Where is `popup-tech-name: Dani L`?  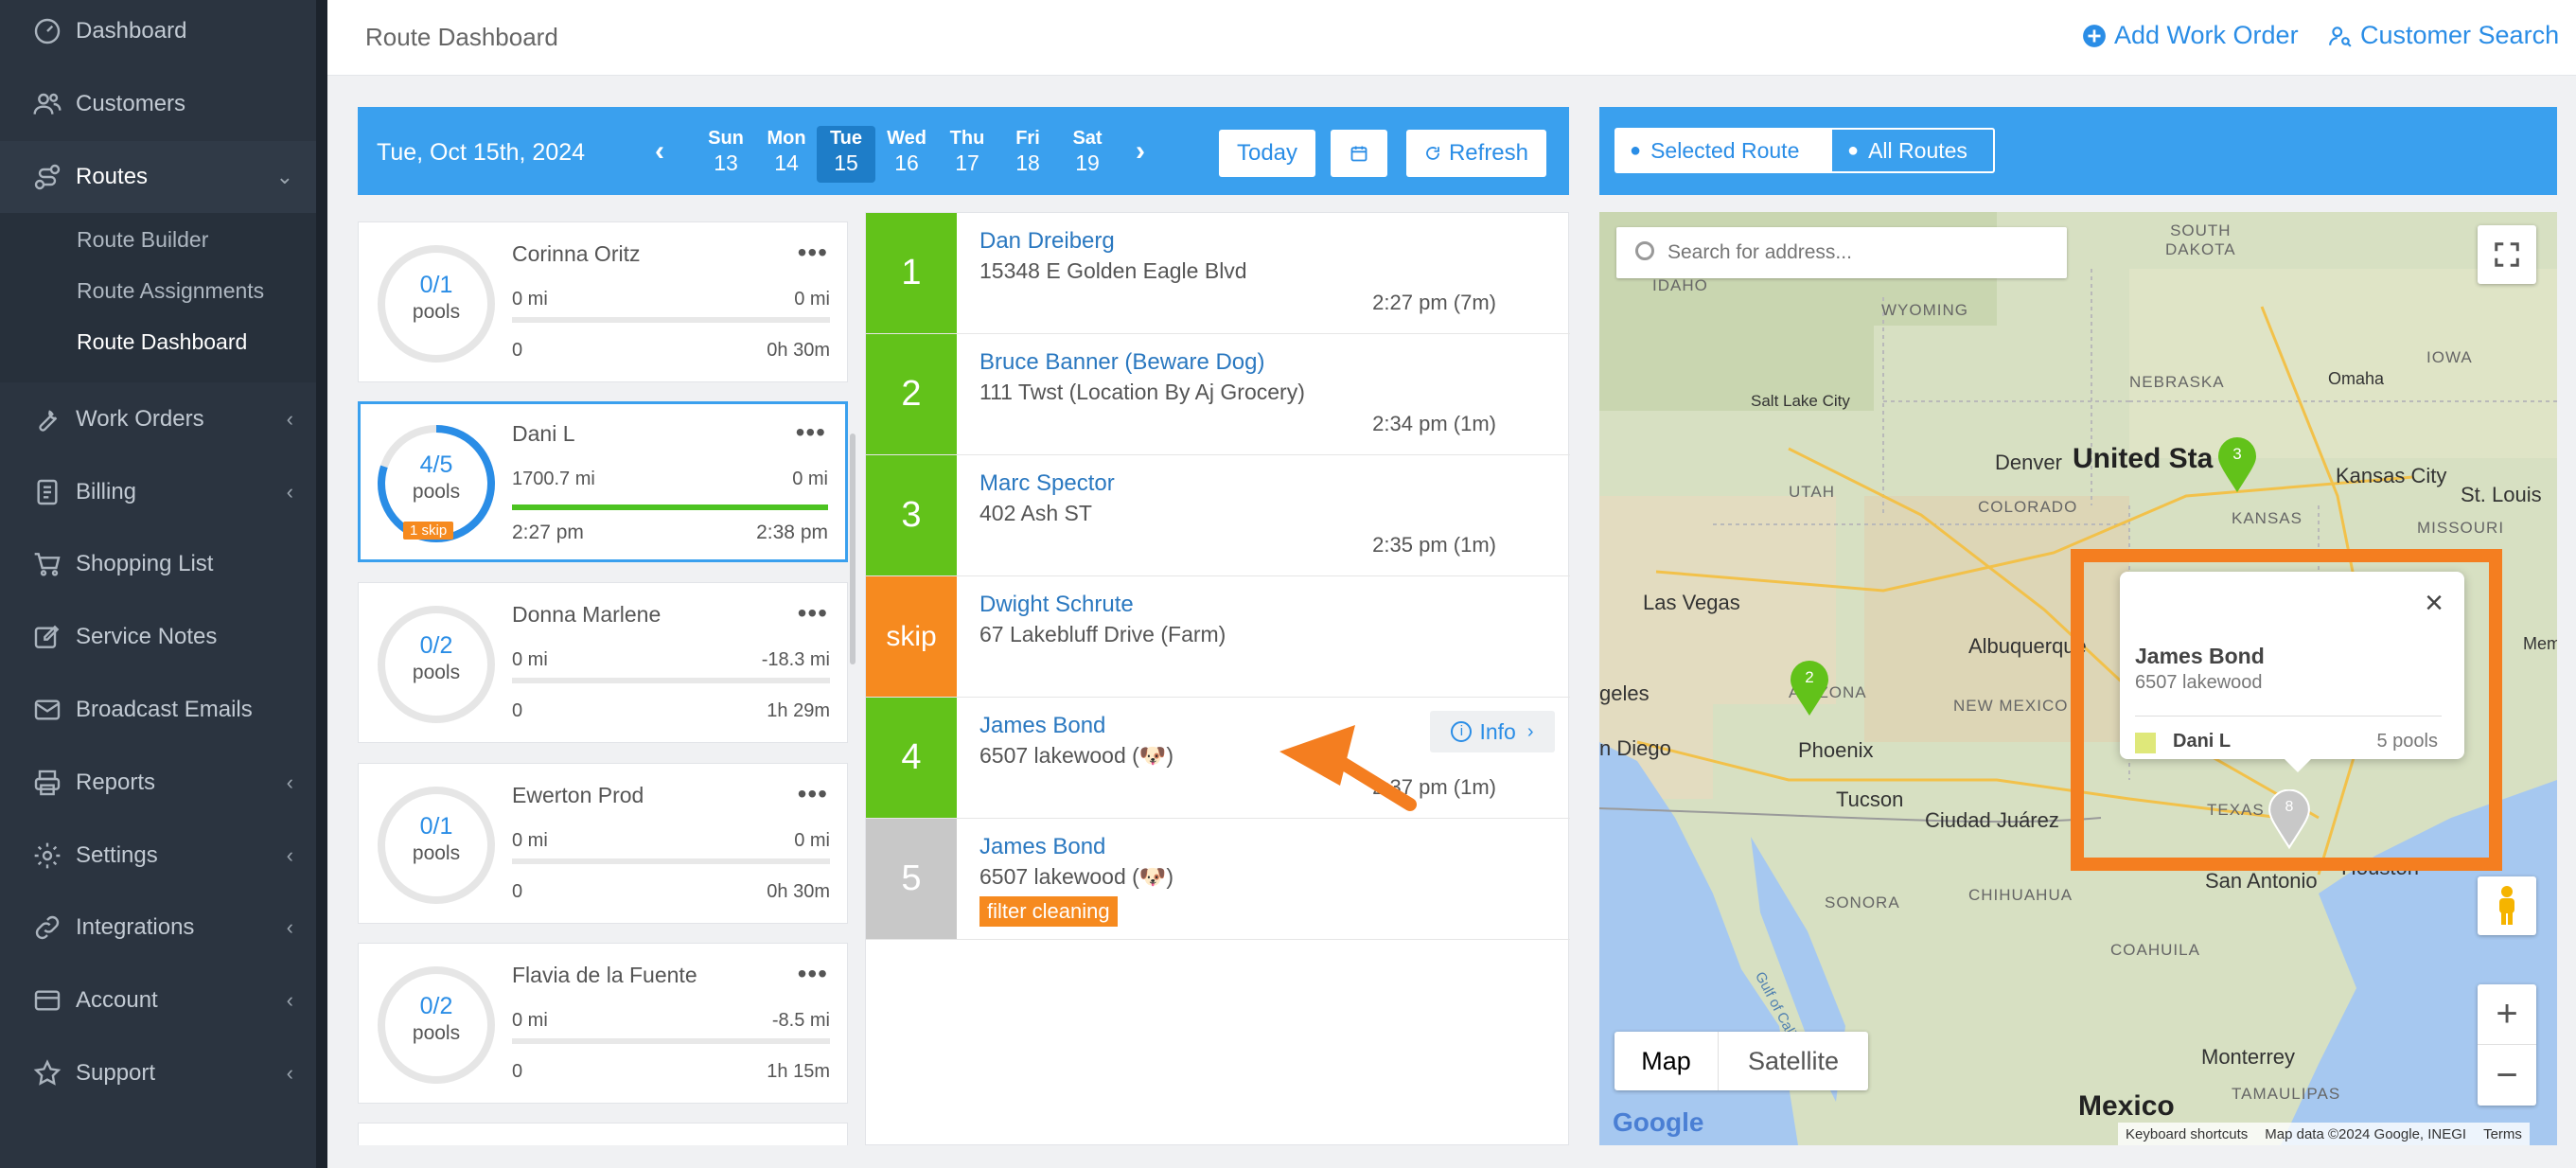
popup-tech-name: Dani L is located at coordinates (2202, 741).